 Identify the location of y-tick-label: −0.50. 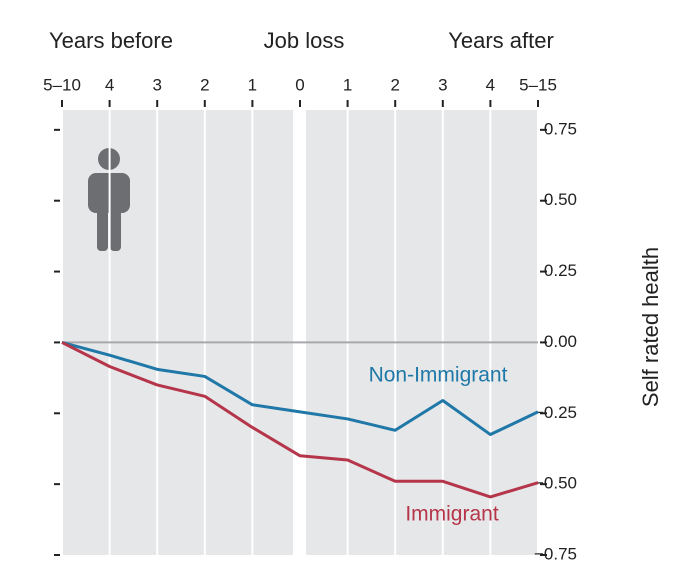
(555, 483).